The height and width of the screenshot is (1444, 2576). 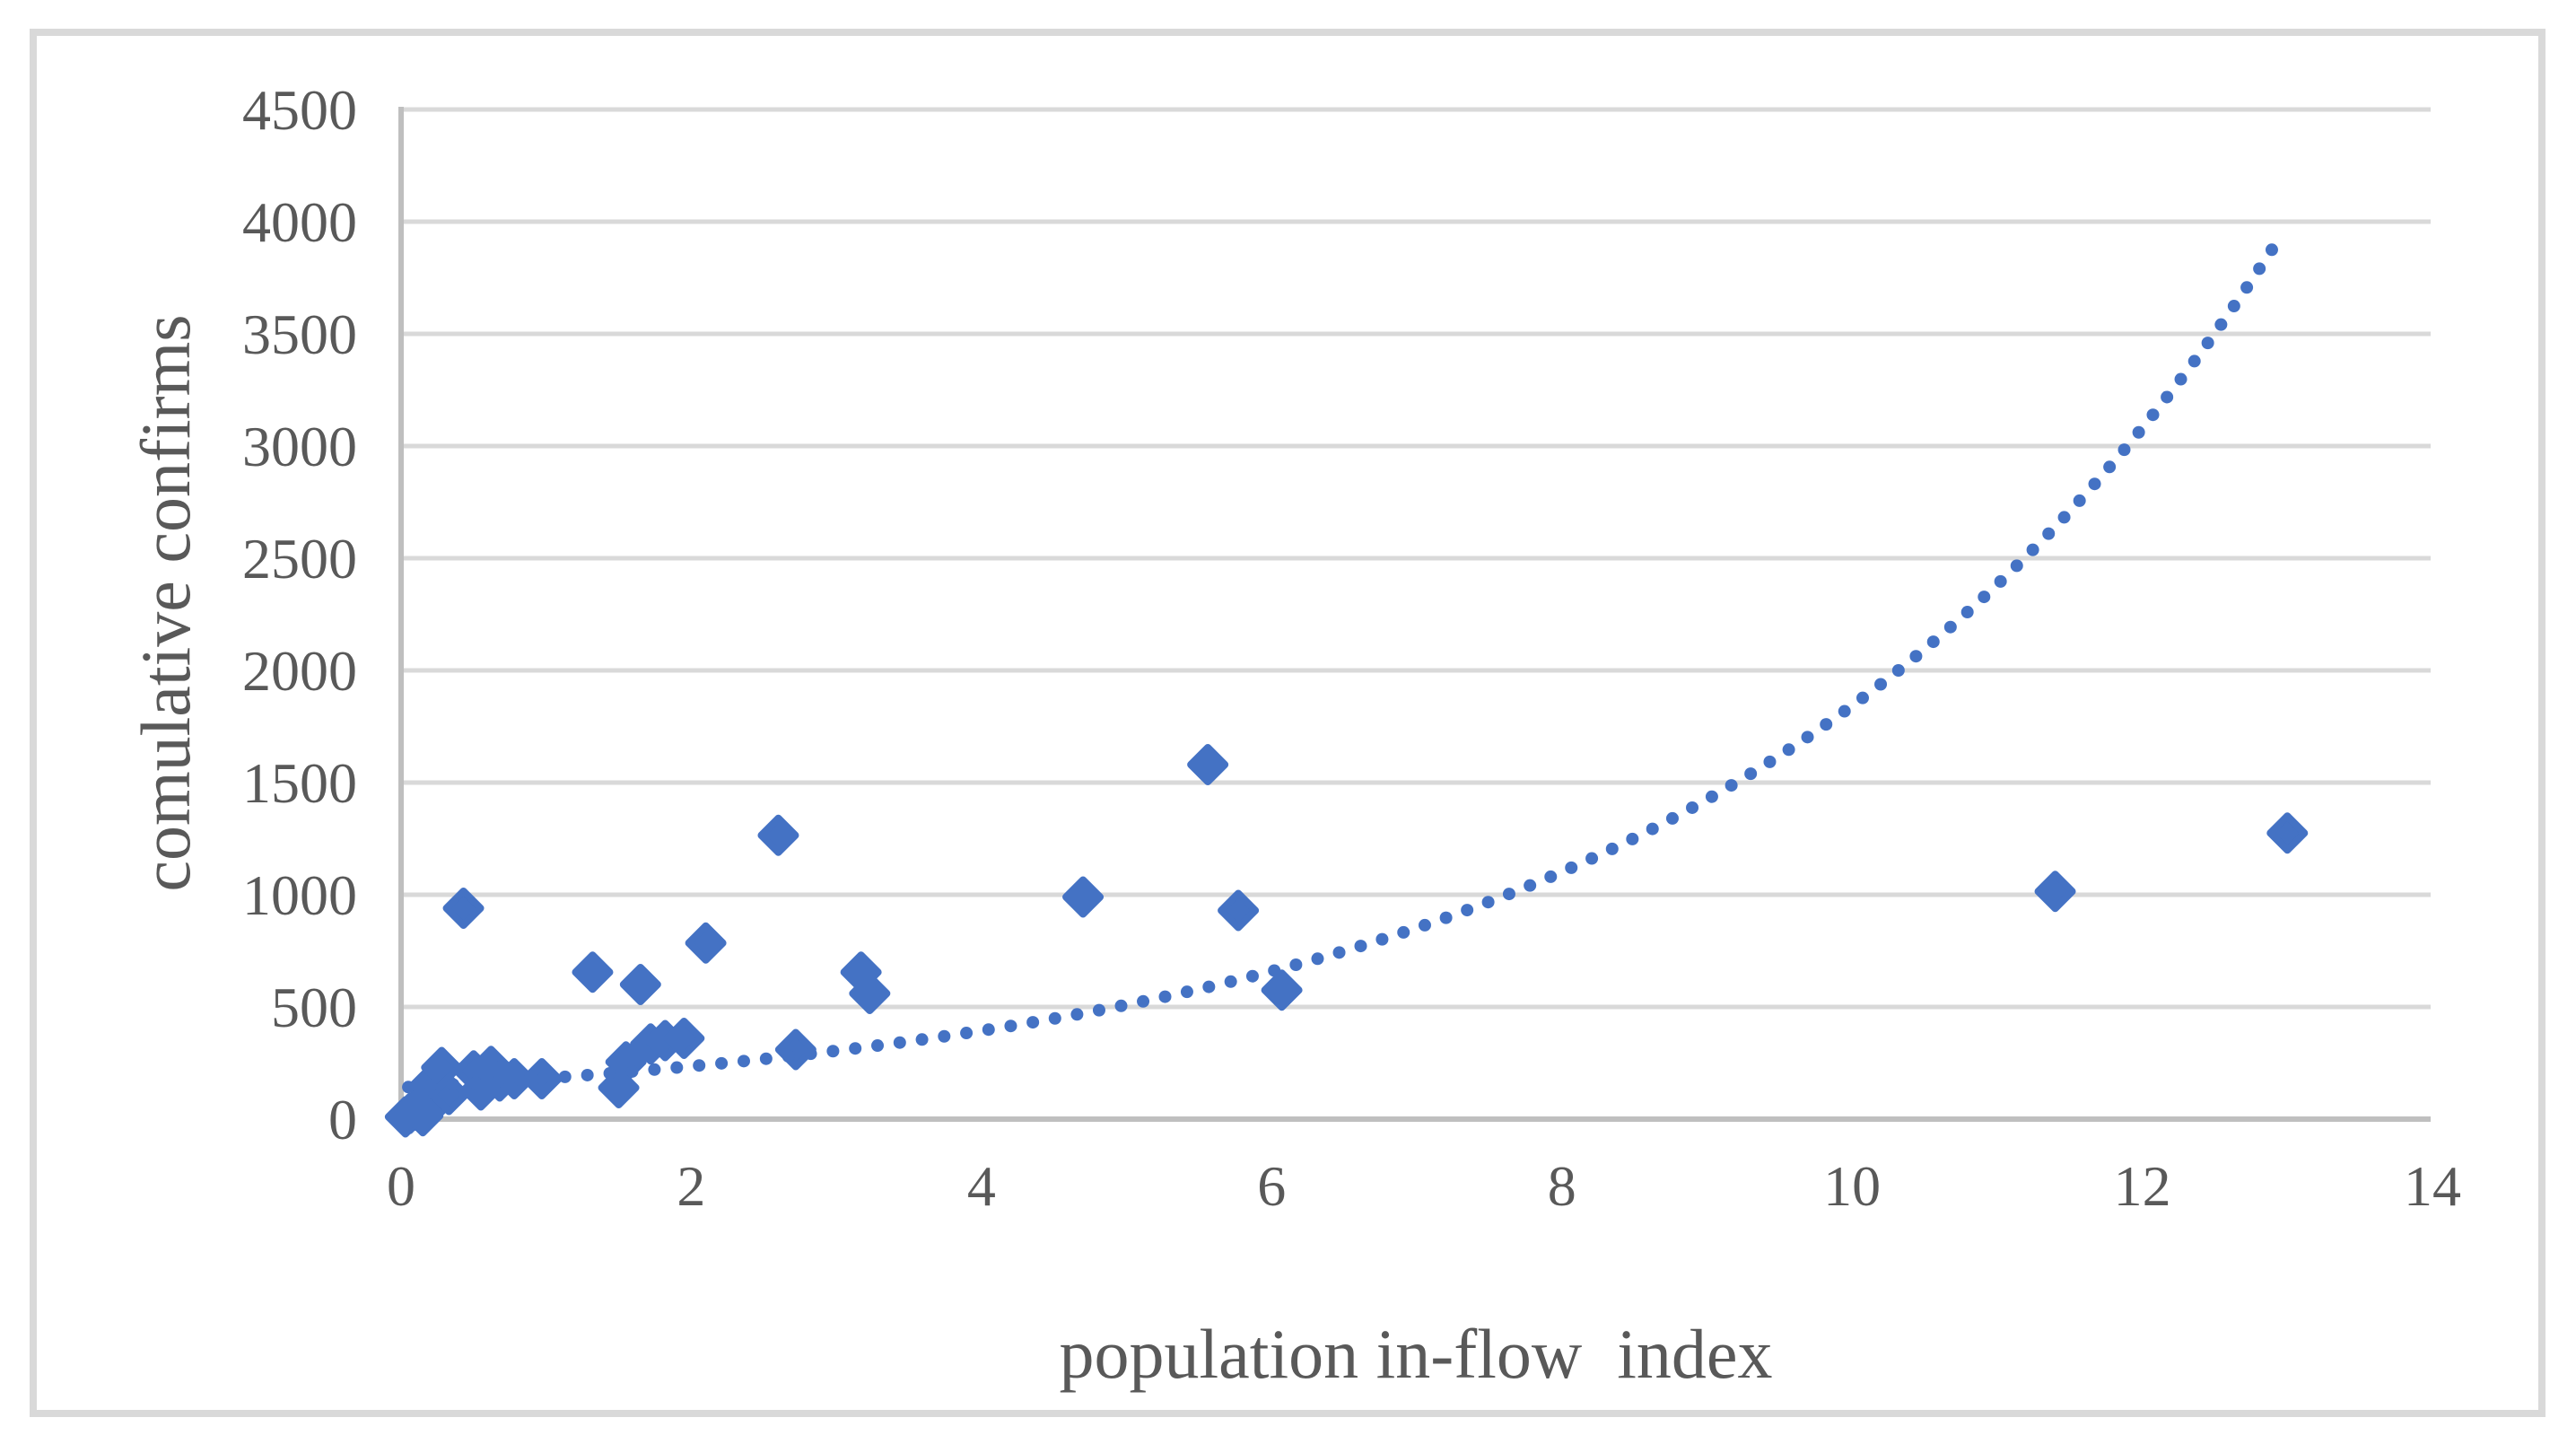 What do you see at coordinates (299, 110) in the screenshot?
I see `y-tick-label: 4500` at bounding box center [299, 110].